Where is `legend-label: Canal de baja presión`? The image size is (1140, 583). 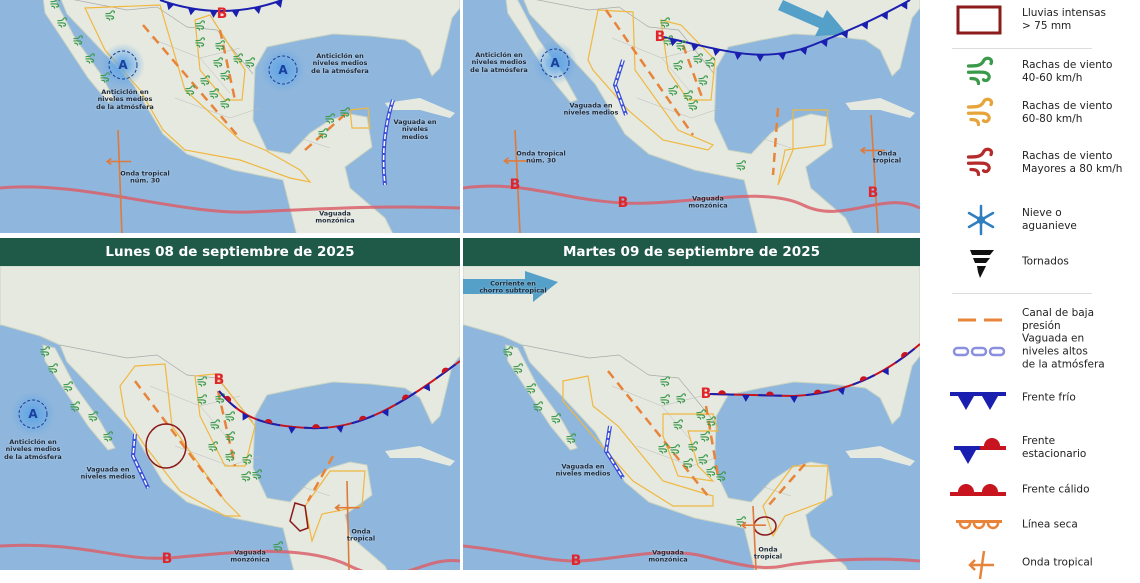
legend-label: Canal de baja presión is located at coordinates (1058, 319).